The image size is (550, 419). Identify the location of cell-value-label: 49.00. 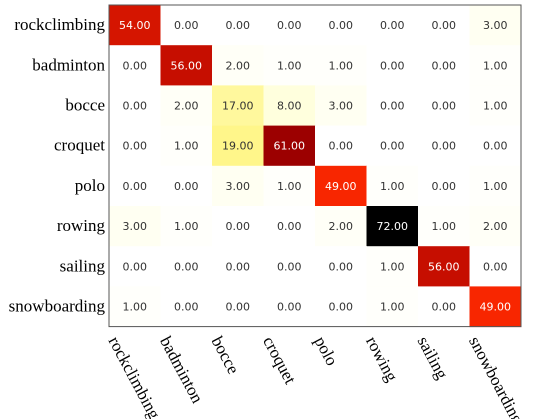
(496, 307).